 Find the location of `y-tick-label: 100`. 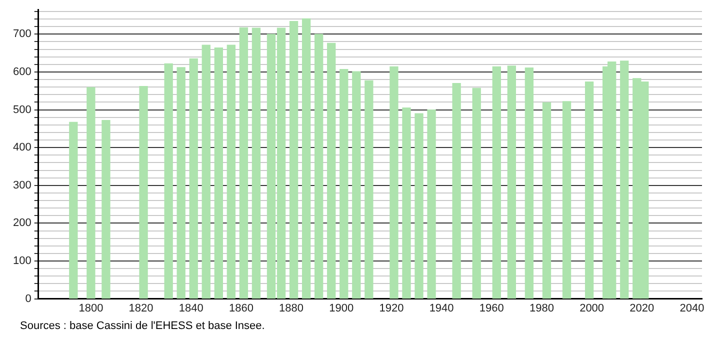

y-tick-label: 100 is located at coordinates (22, 261).